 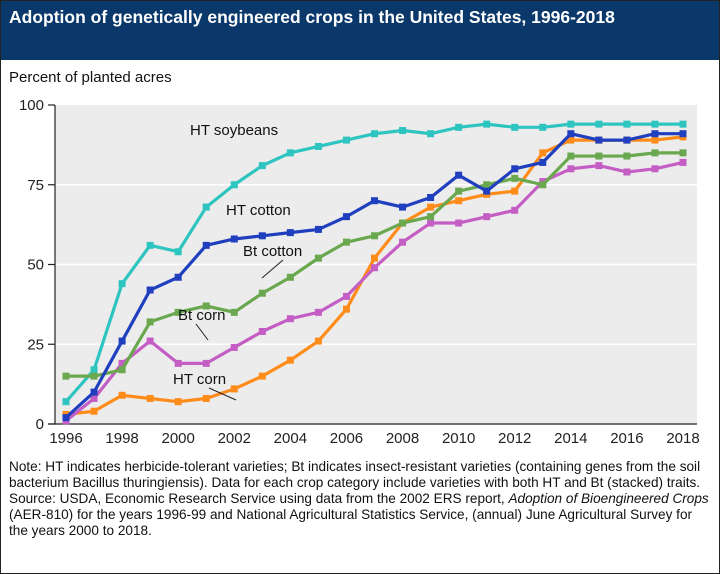 What do you see at coordinates (90, 77) in the screenshot?
I see `y-axis-label: Percent of planted acres` at bounding box center [90, 77].